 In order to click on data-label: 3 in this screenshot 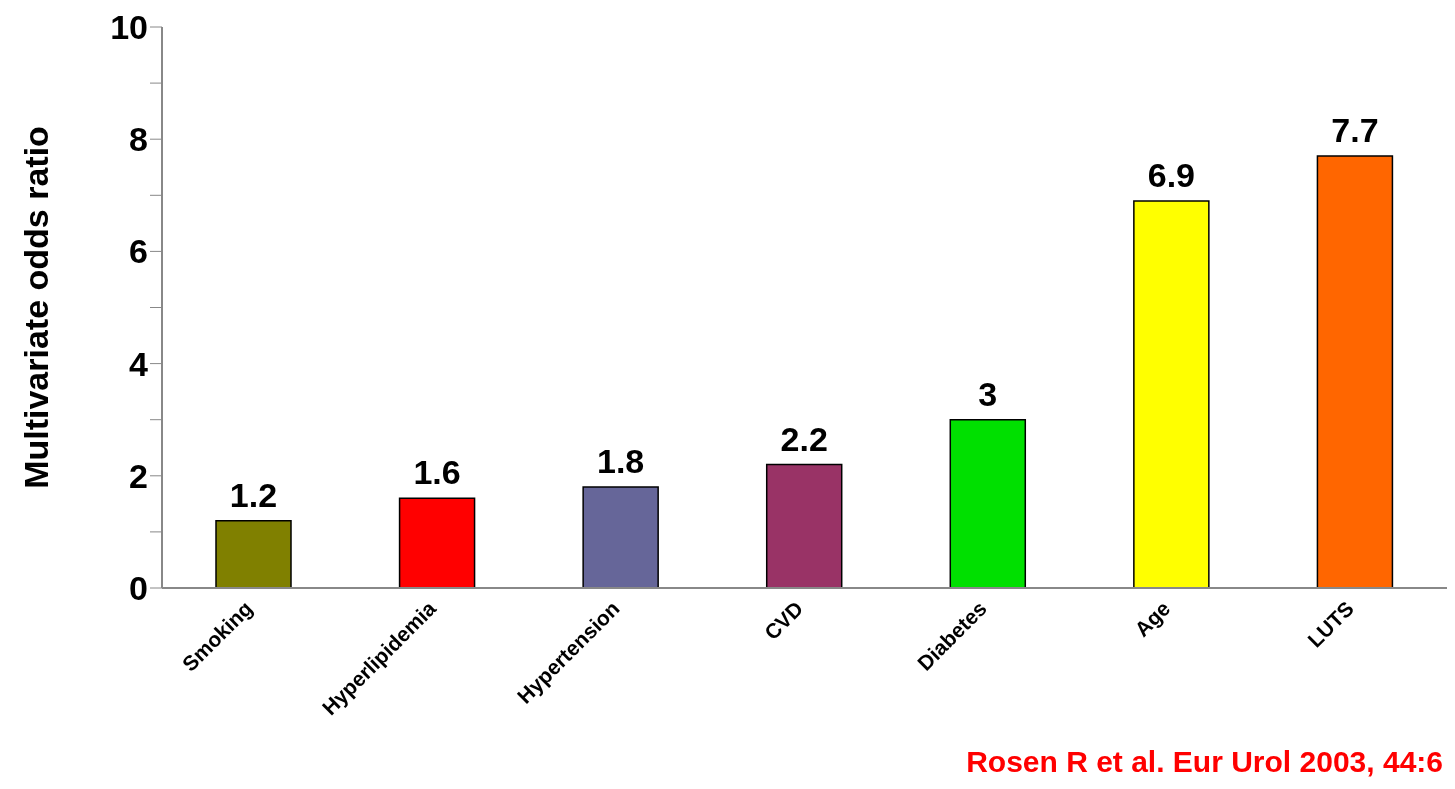, I will do `click(988, 393)`.